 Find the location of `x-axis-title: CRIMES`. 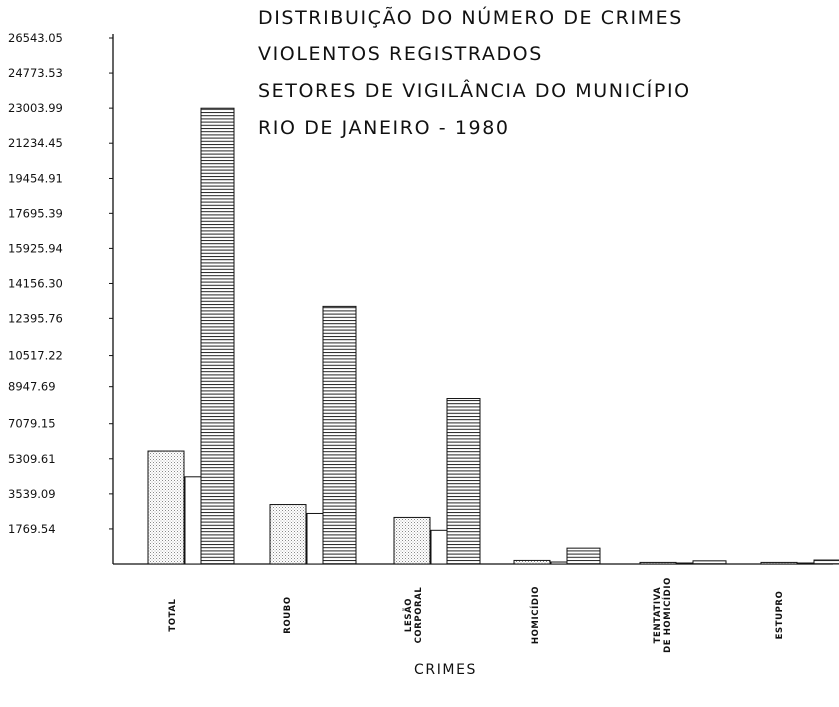

x-axis-title: CRIMES is located at coordinates (446, 670).